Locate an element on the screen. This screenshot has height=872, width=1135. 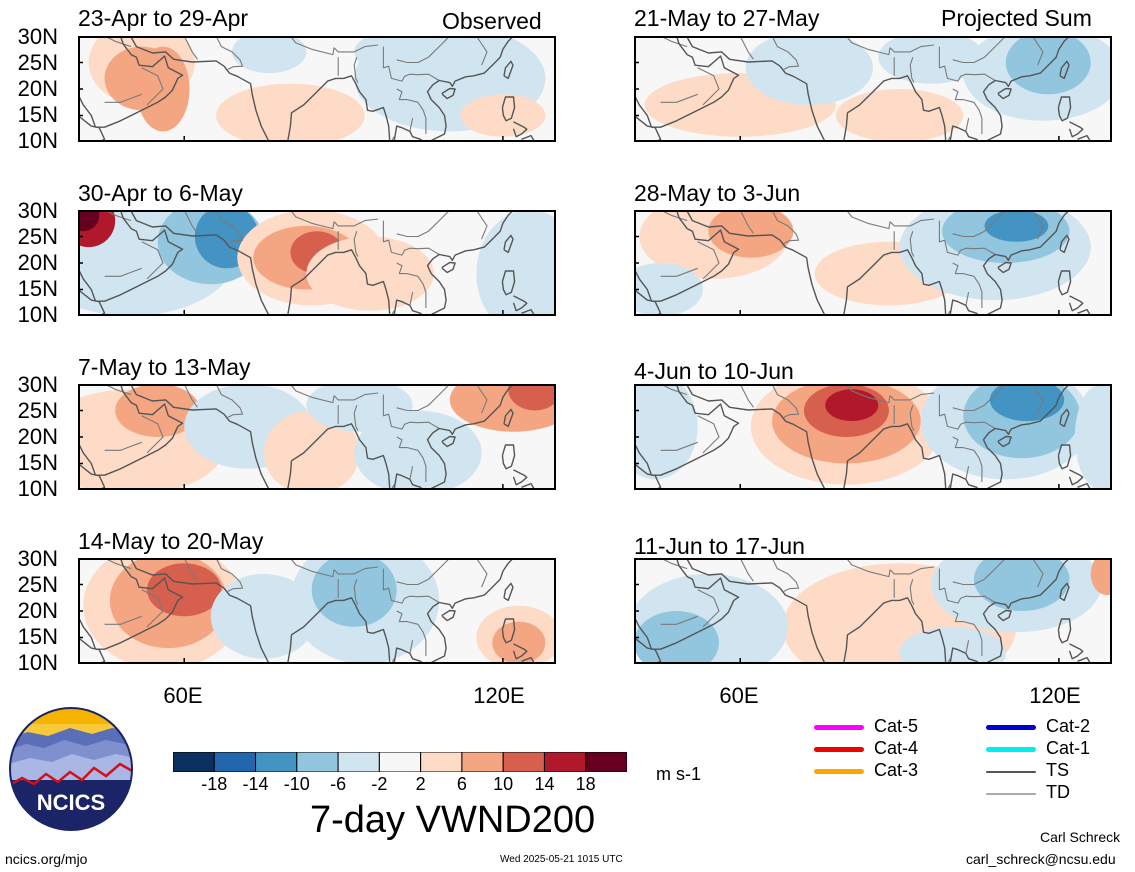
lat-label: 20N is located at coordinates (37, 88).